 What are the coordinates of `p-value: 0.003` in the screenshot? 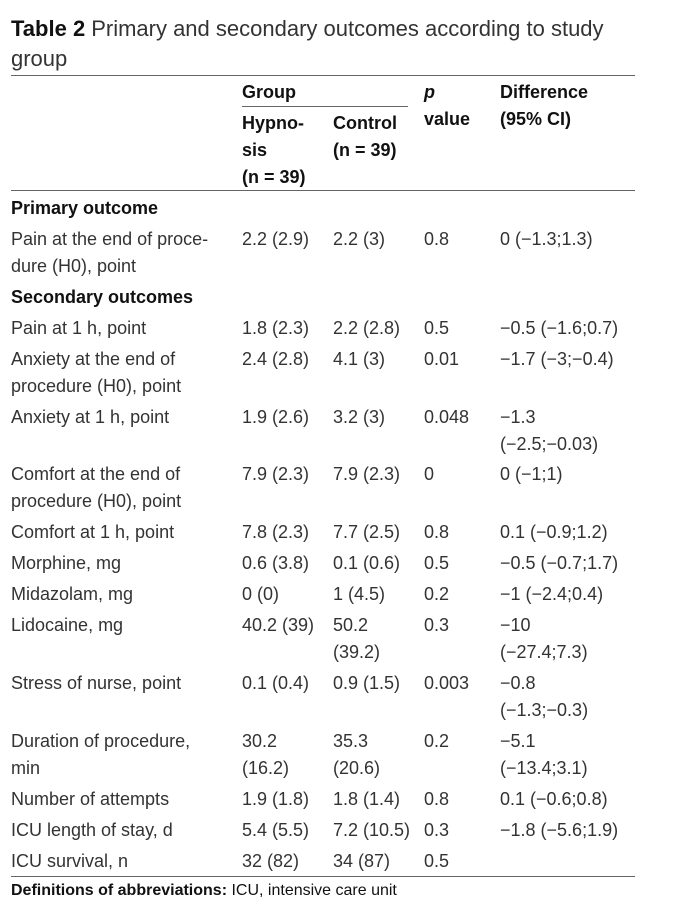 It's located at (447, 683).